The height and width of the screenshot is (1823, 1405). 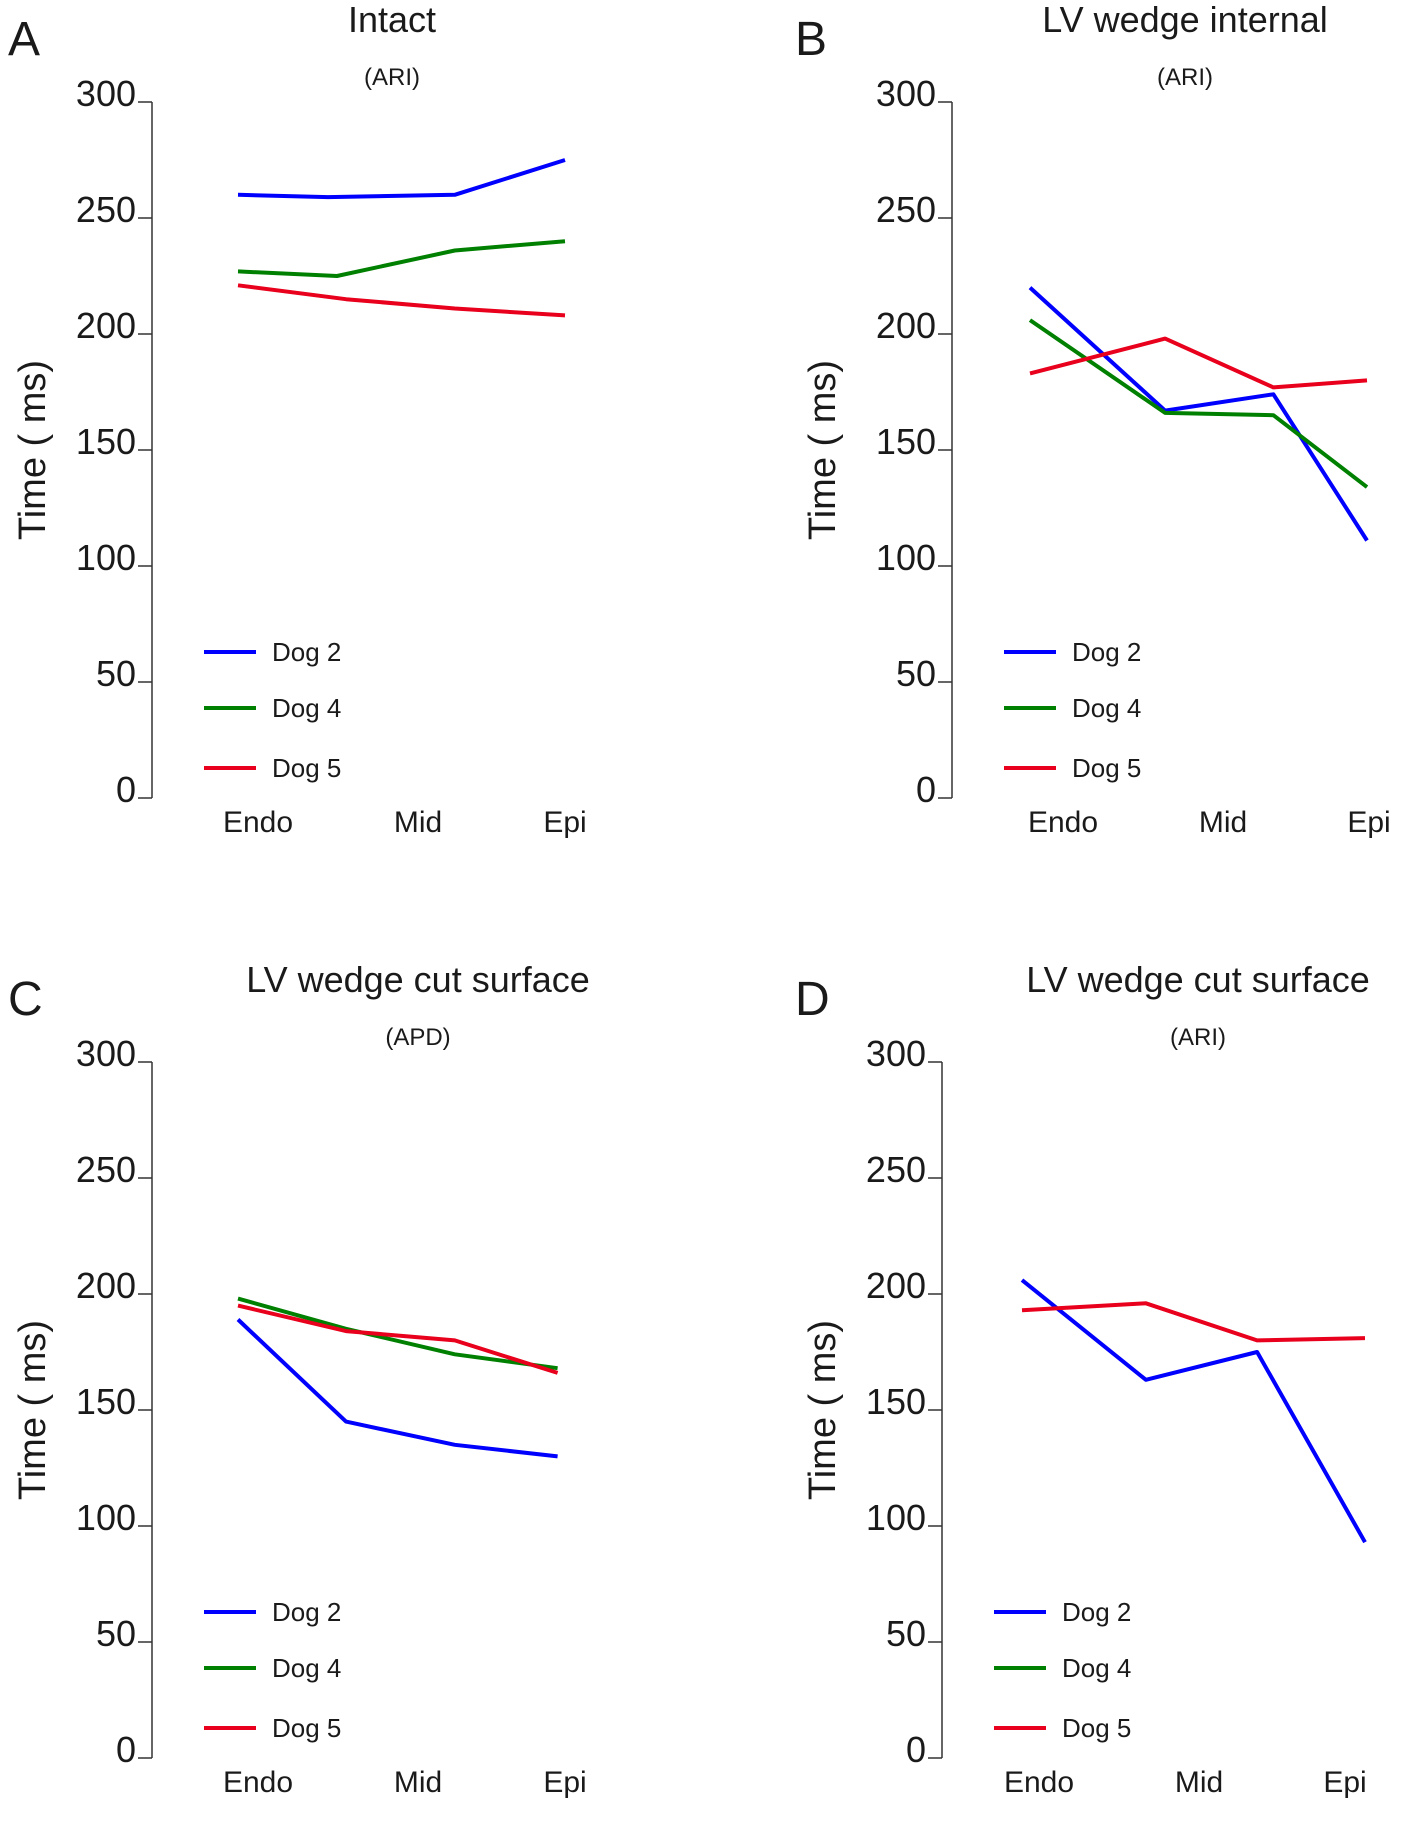 What do you see at coordinates (811, 39) in the screenshot?
I see `panel-letter: B` at bounding box center [811, 39].